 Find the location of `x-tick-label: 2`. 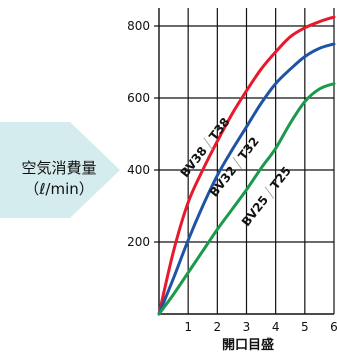

x-tick-label: 2 is located at coordinates (218, 327).